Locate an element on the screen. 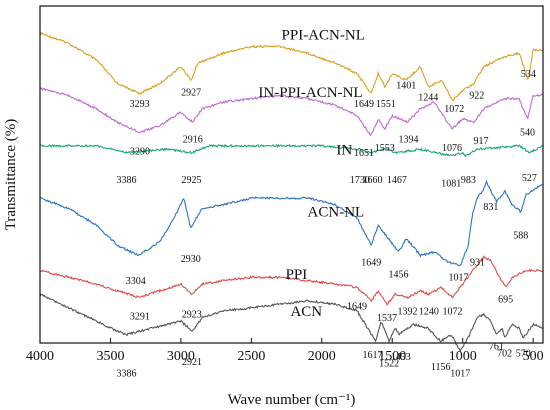 The image size is (550, 410). peak-label: 570 is located at coordinates (523, 353).